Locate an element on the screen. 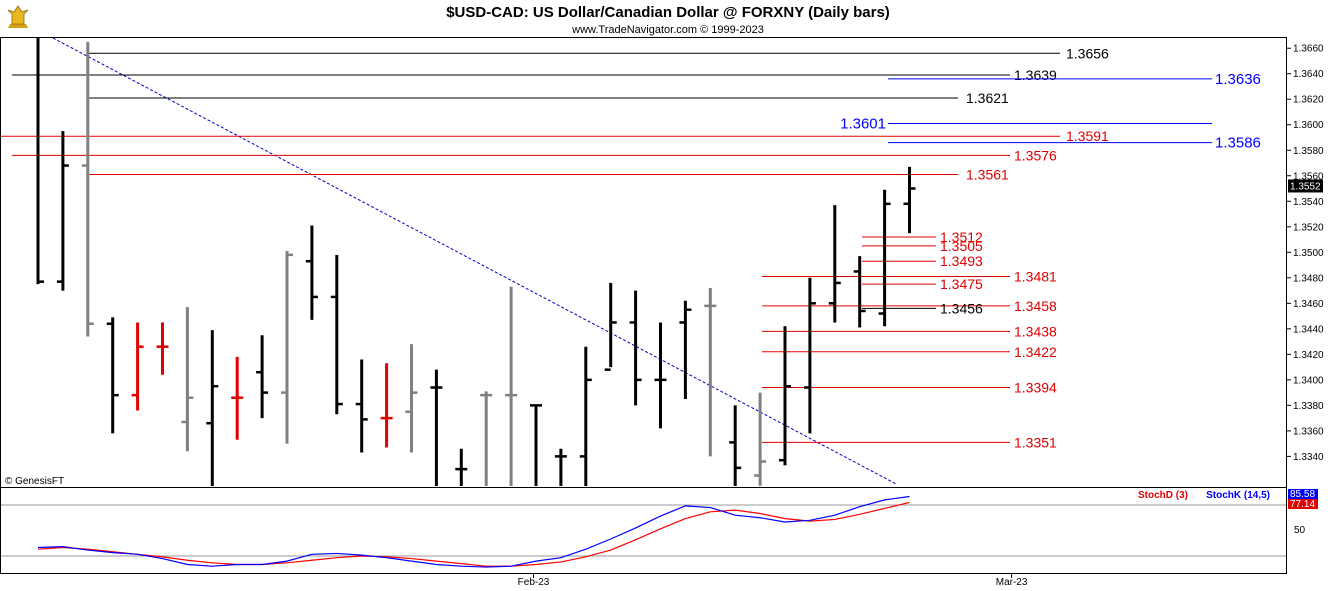  y-tick-label: 1.3400 is located at coordinates (1308, 380).